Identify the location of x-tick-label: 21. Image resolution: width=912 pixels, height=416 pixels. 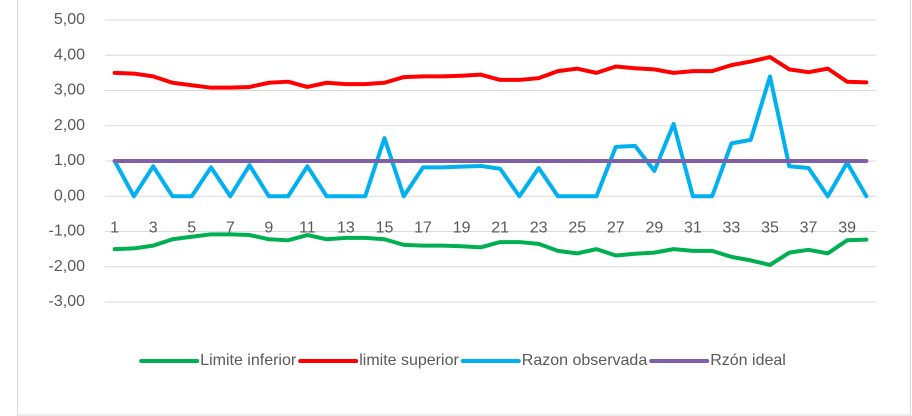
(500, 227).